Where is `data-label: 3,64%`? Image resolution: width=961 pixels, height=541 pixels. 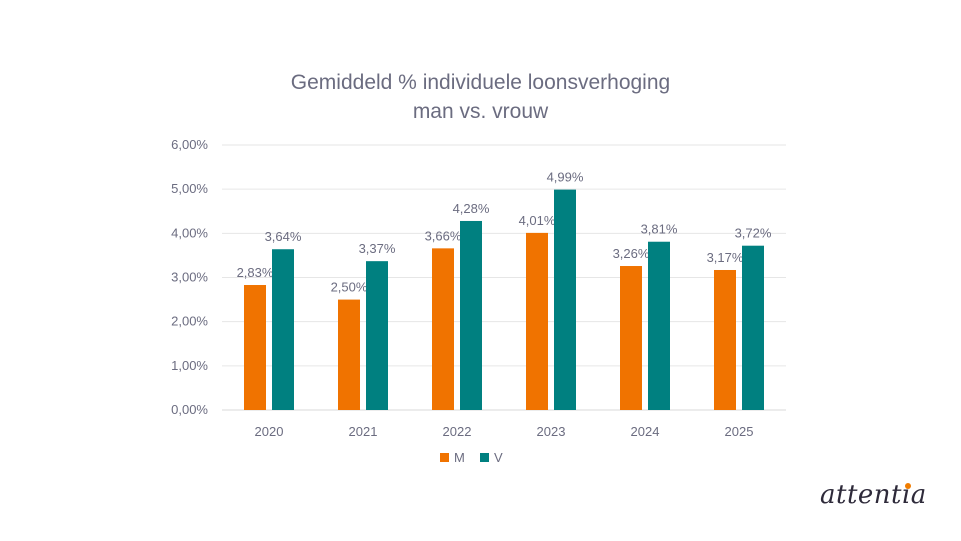
data-label: 3,64% is located at coordinates (283, 236).